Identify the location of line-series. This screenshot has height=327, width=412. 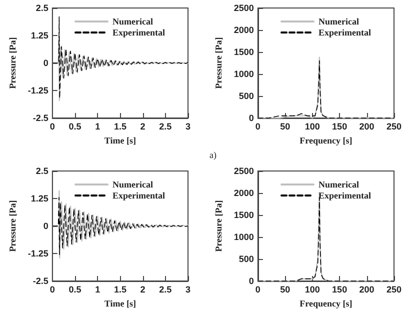
(120, 57).